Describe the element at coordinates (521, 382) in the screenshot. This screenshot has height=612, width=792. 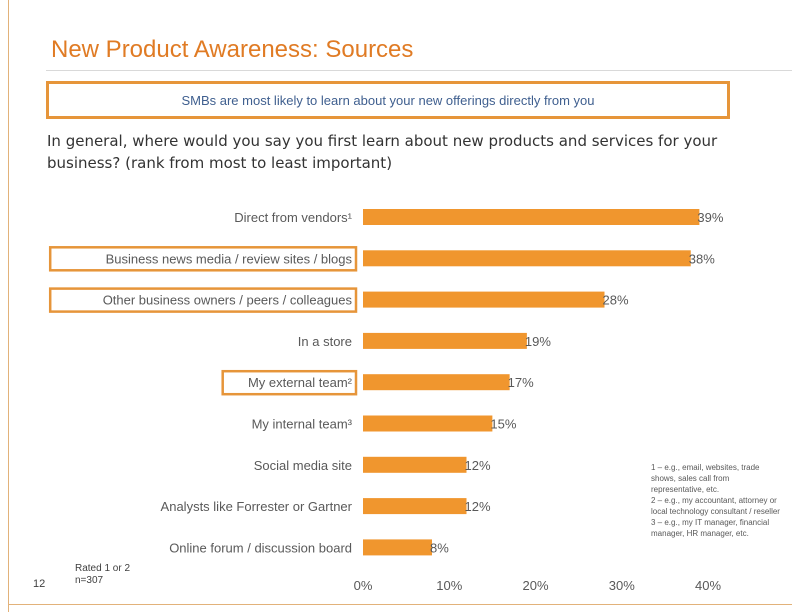
I see `value-label-my-external-team: 17%` at that location.